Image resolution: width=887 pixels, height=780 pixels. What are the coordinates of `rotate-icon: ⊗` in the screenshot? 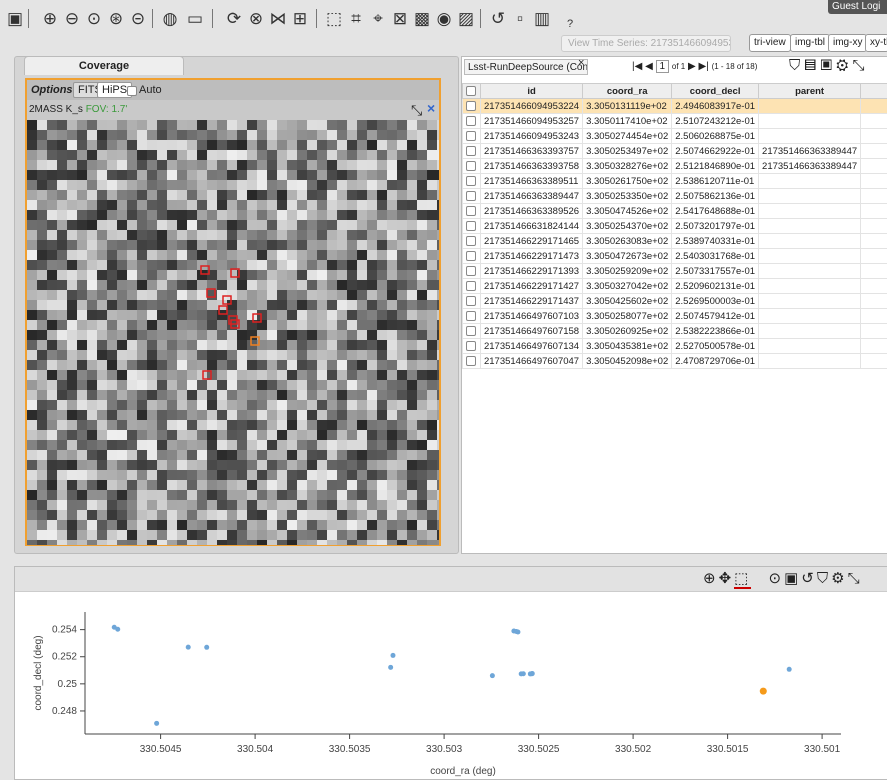 It's located at (256, 18).